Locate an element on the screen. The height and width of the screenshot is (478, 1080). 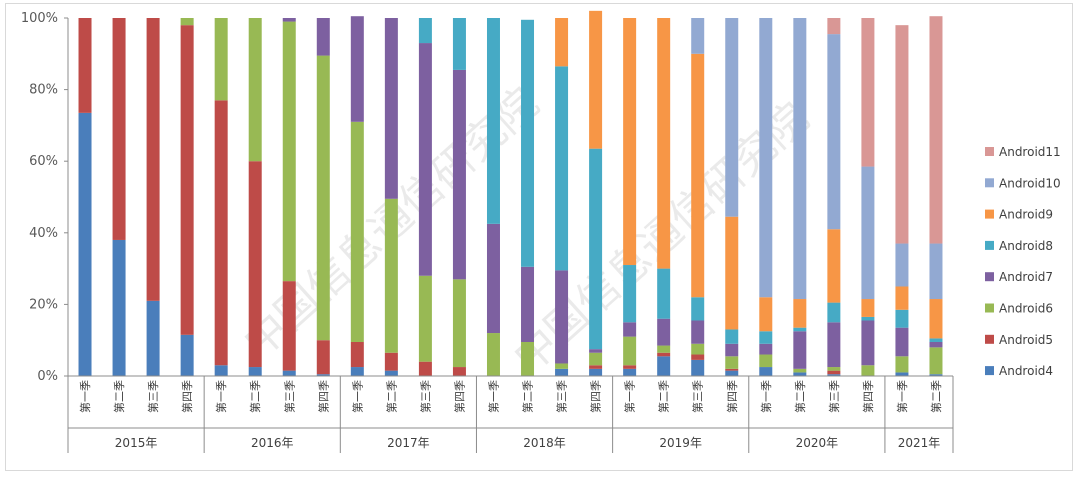
legend-label: Android8 is located at coordinates (1026, 246).